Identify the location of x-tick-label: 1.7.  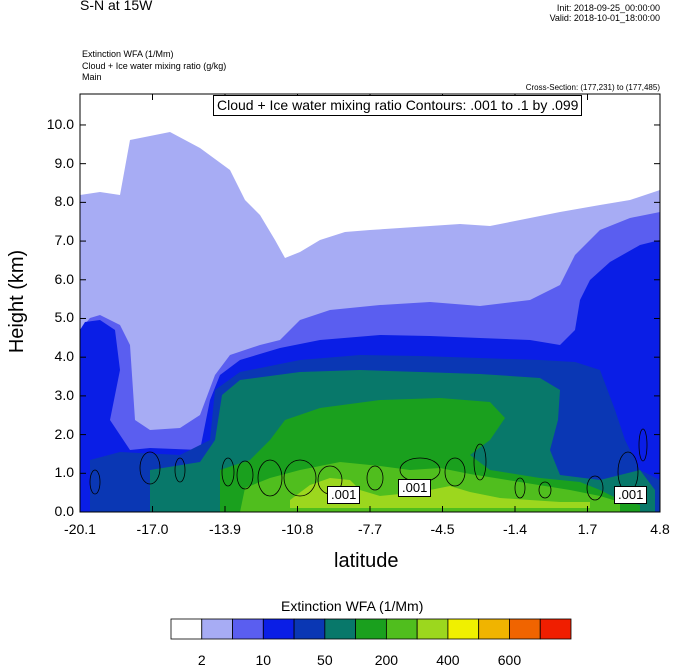
(587, 529).